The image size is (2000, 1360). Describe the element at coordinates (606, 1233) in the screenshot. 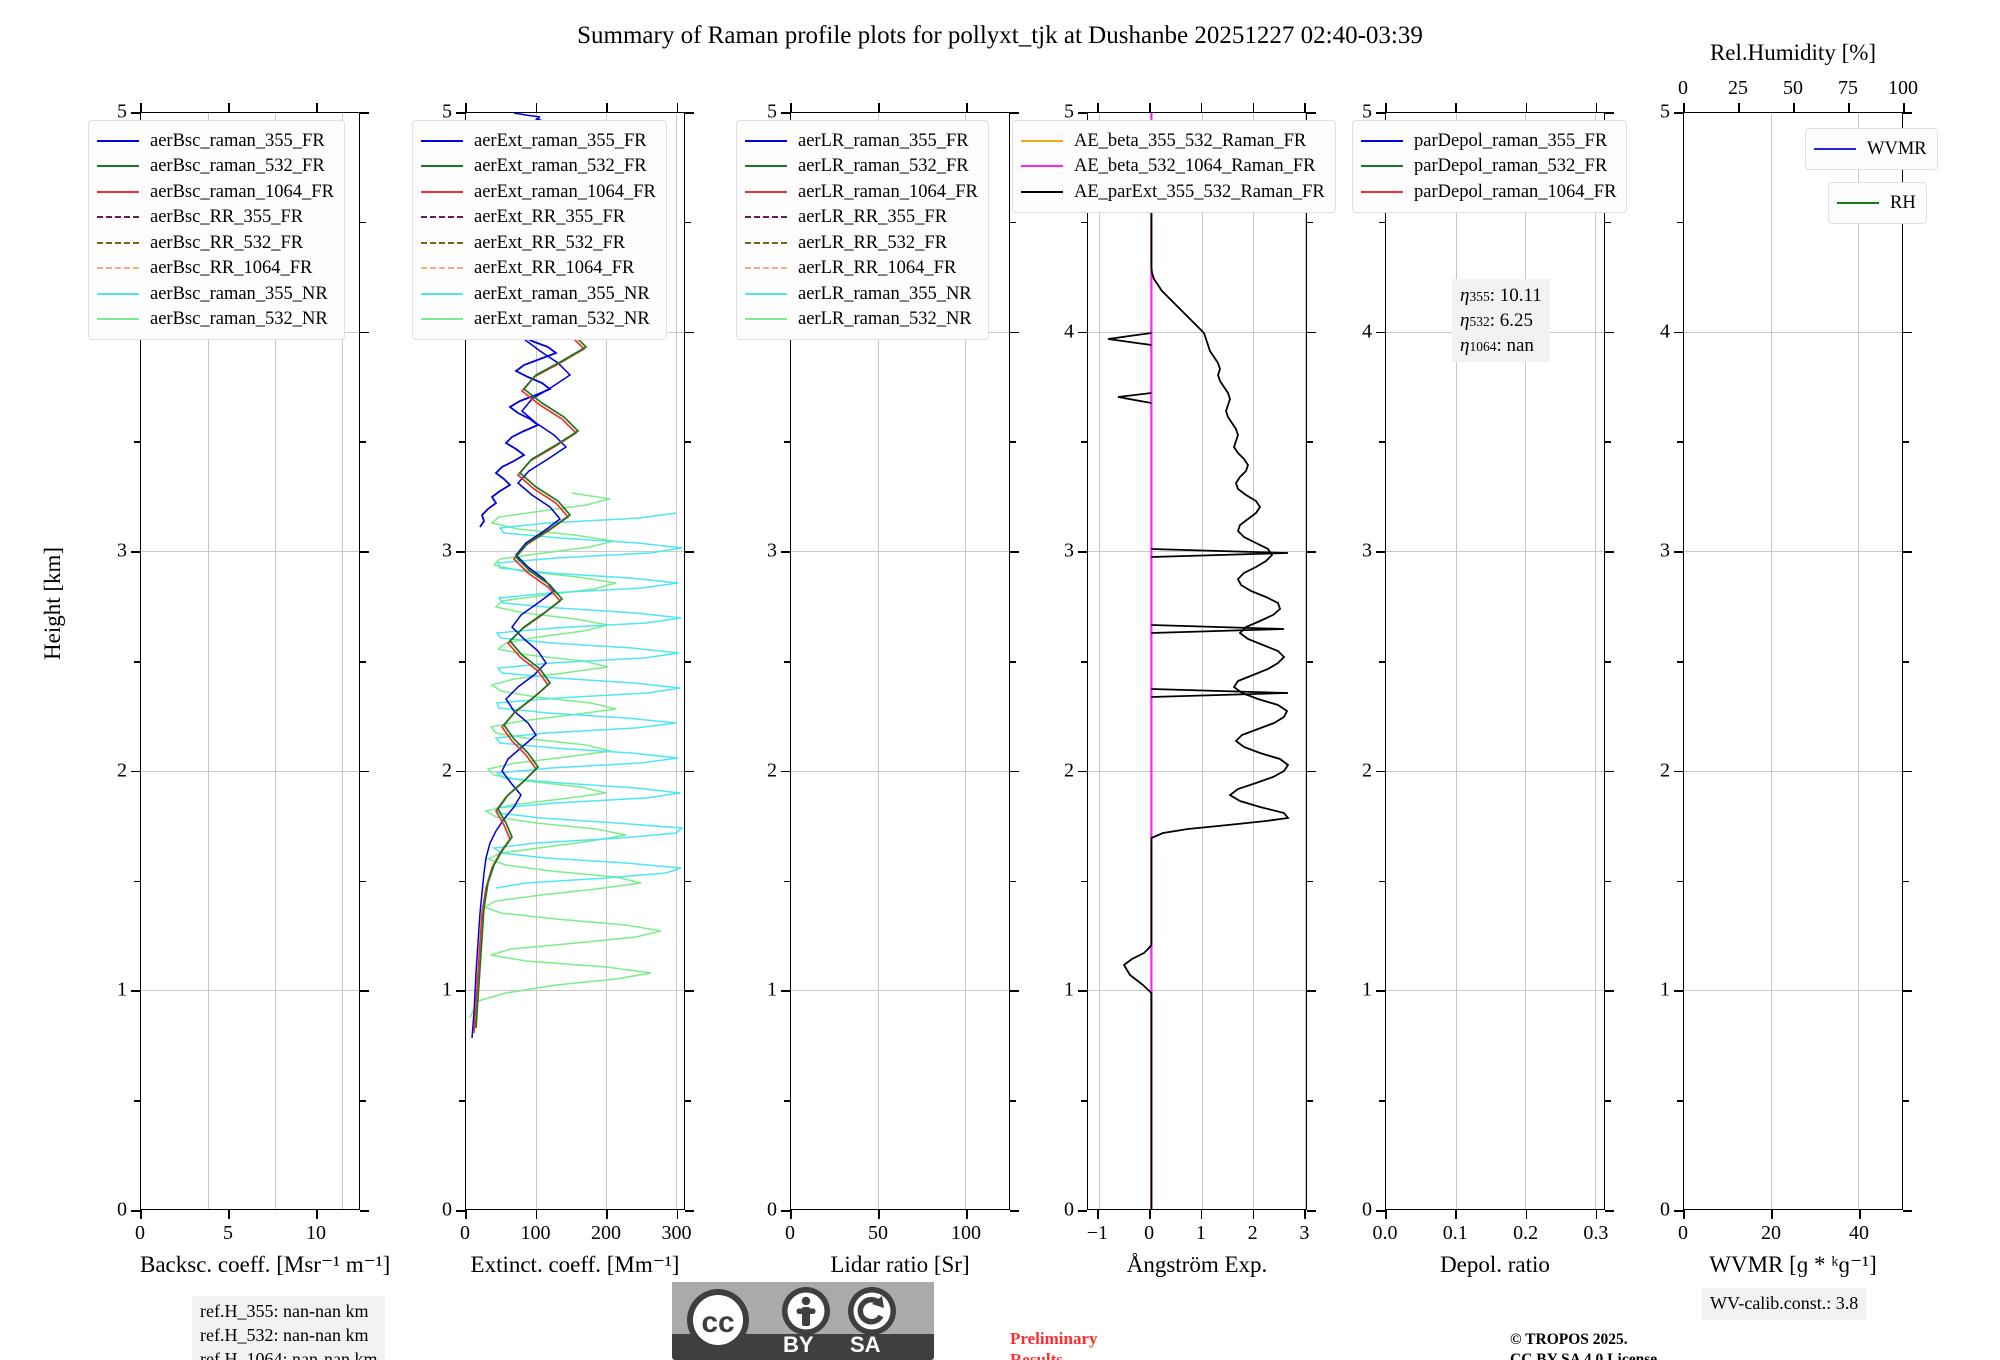

I see `x-axis-tick-label: 200` at that location.